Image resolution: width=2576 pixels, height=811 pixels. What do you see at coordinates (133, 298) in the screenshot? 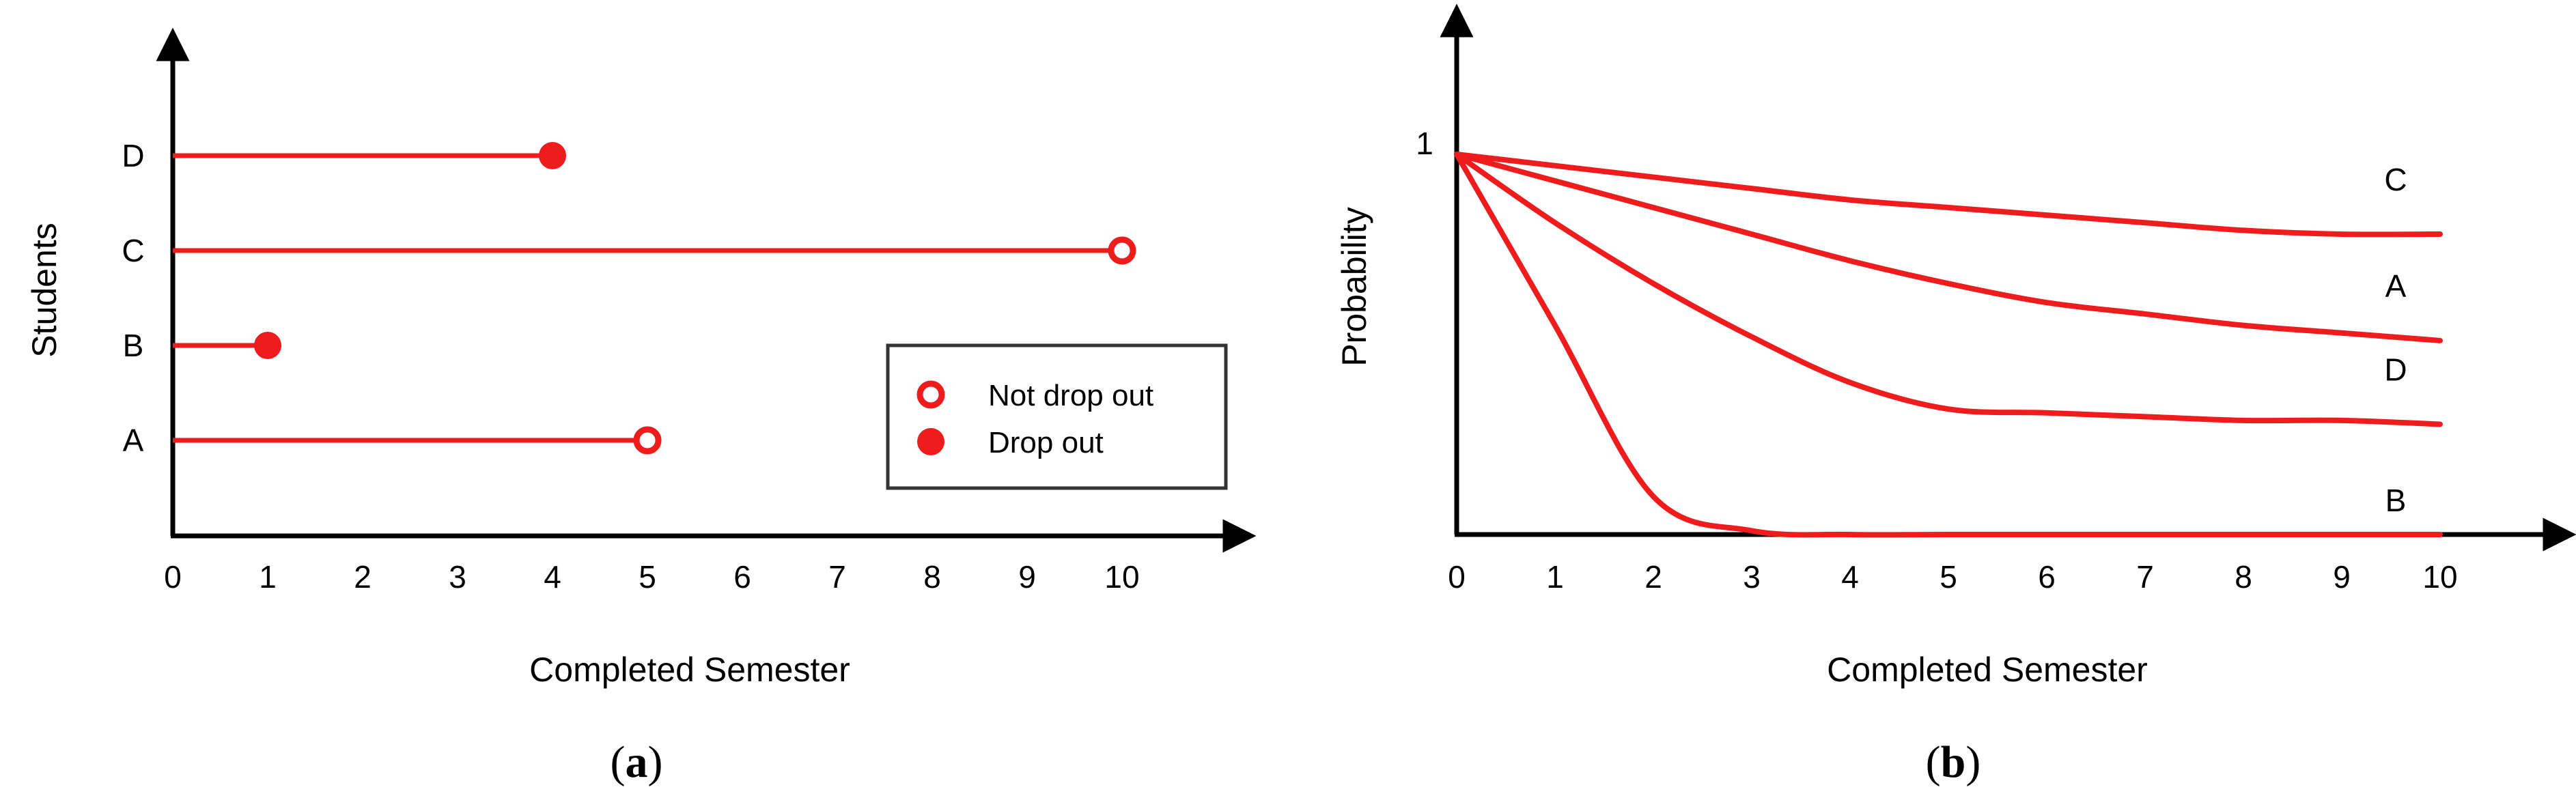
I see `panel-a-y-category-labels: A B C D` at bounding box center [133, 298].